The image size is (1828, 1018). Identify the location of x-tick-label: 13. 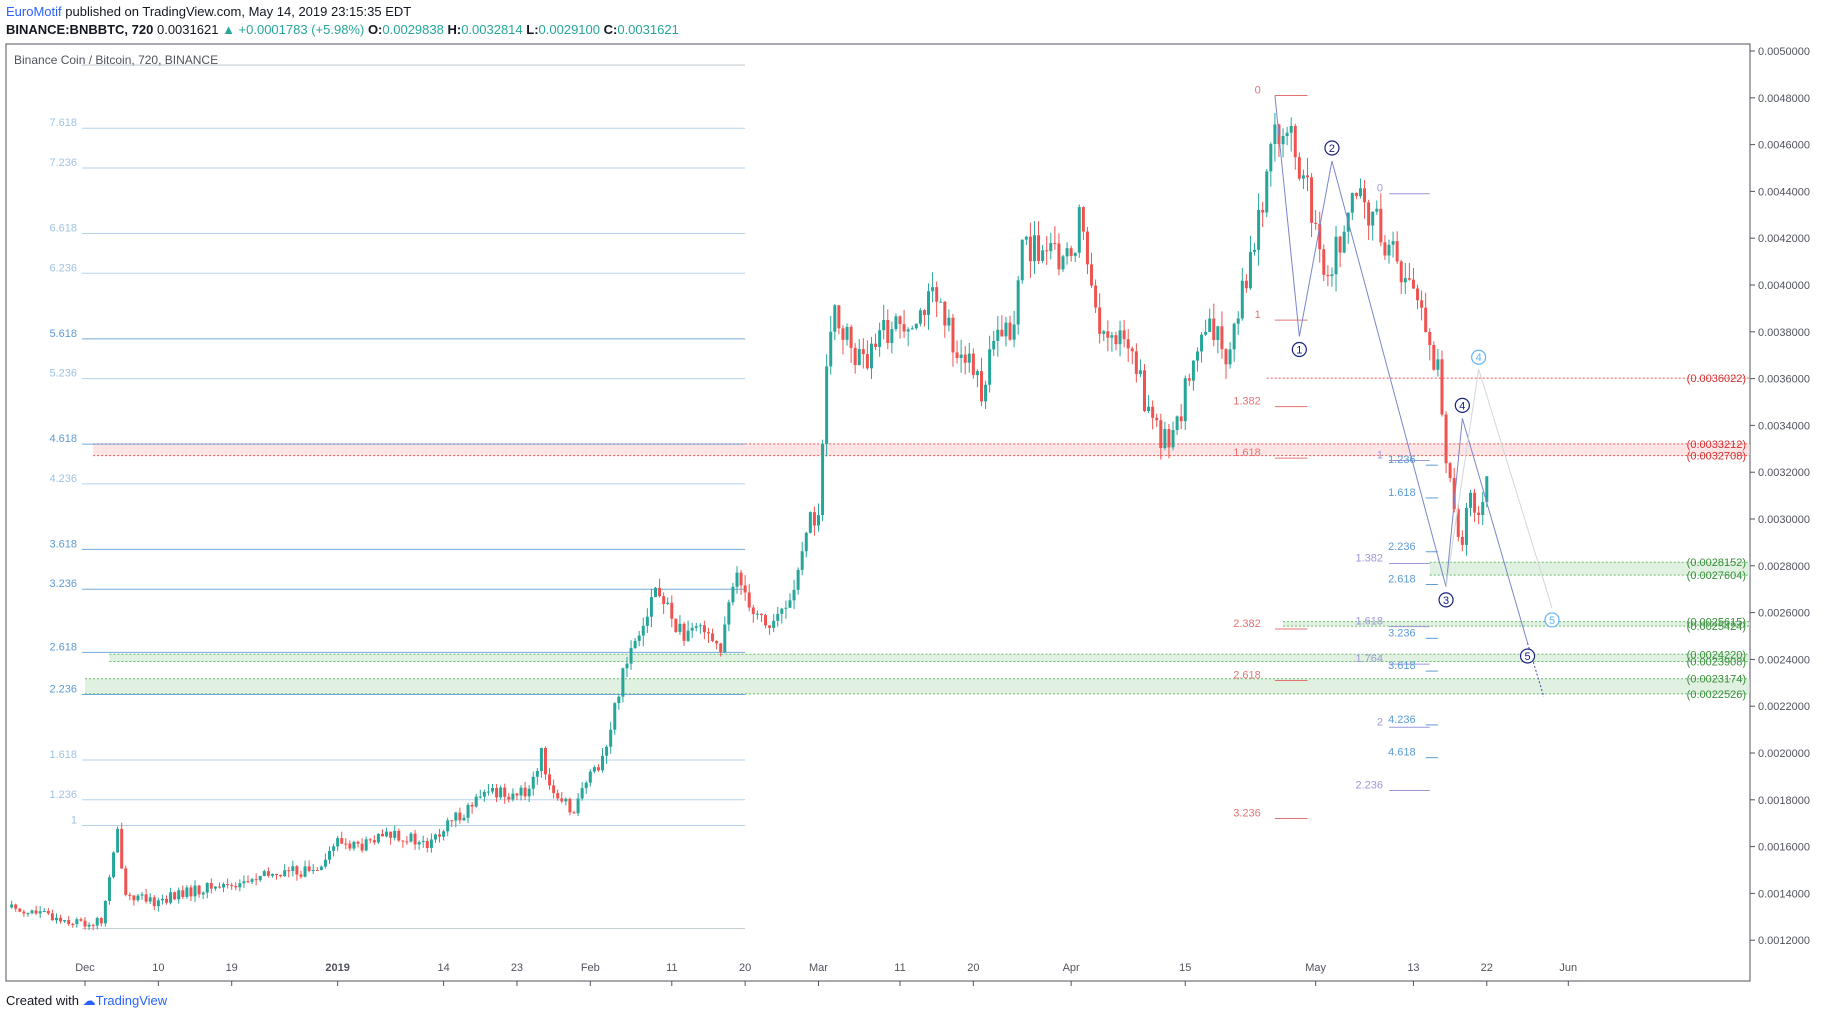
(1413, 968).